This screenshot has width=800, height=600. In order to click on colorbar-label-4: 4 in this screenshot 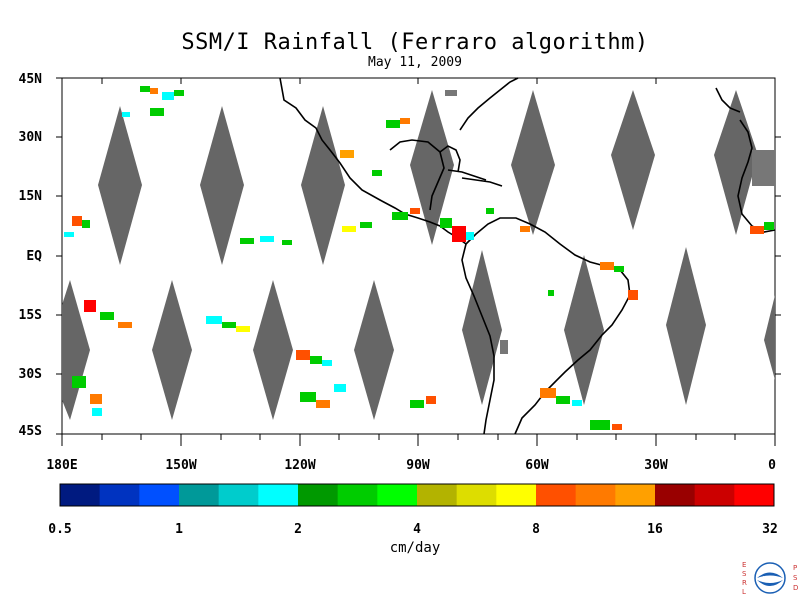, I will do `click(417, 529)`.